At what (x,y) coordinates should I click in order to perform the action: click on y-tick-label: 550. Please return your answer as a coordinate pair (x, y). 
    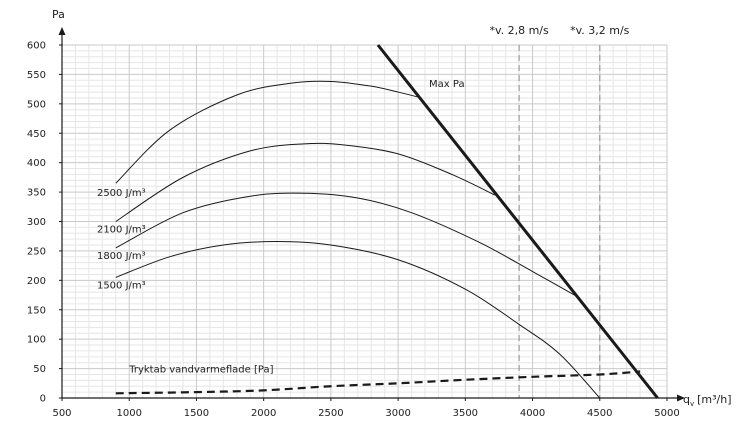
    Looking at the image, I should click on (36, 75).